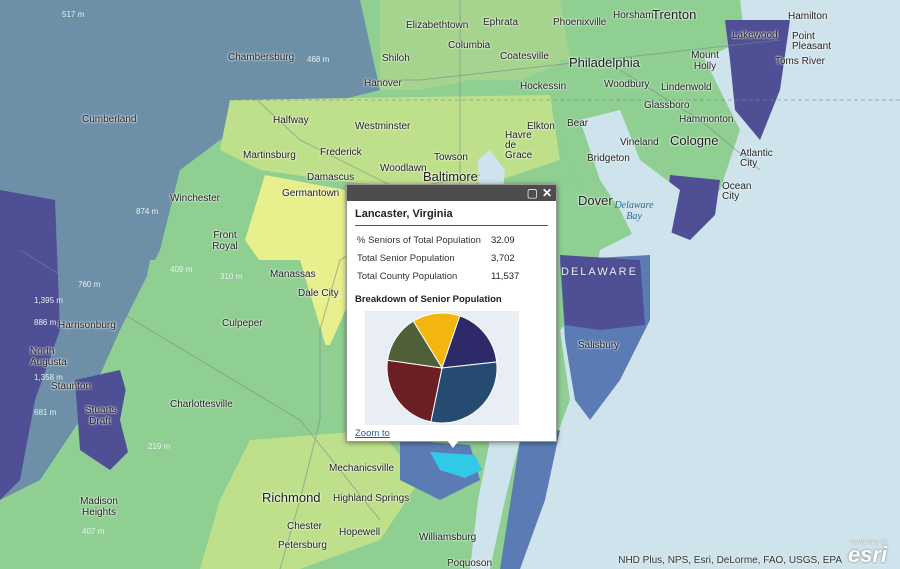 Image resolution: width=900 pixels, height=569 pixels. What do you see at coordinates (318, 59) in the screenshot?
I see `elevation-label: 468 m` at bounding box center [318, 59].